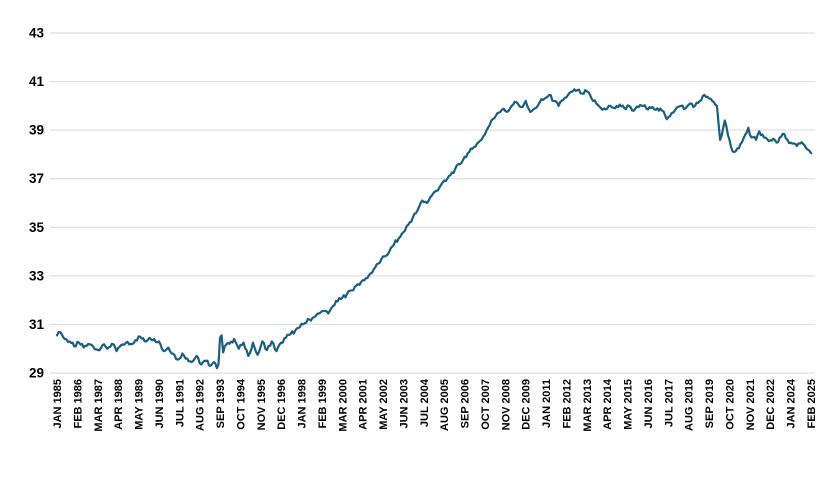 Image resolution: width=840 pixels, height=477 pixels. I want to click on x-tick-label: JAN 2024, so click(792, 403).